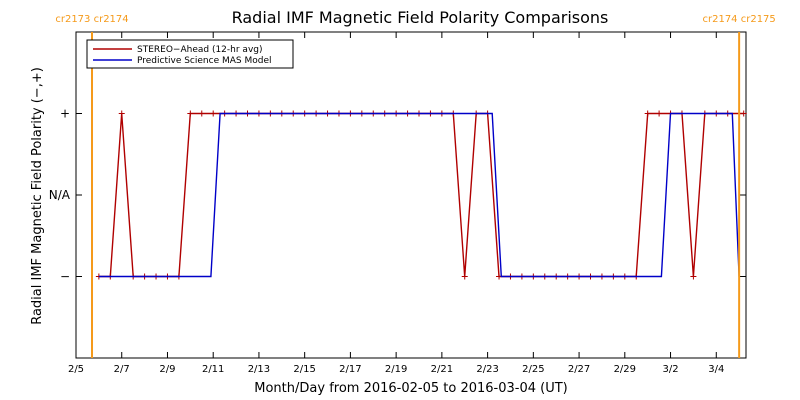 The width and height of the screenshot is (800, 400). What do you see at coordinates (350, 369) in the screenshot?
I see `x-tick-label: 2/17` at bounding box center [350, 369].